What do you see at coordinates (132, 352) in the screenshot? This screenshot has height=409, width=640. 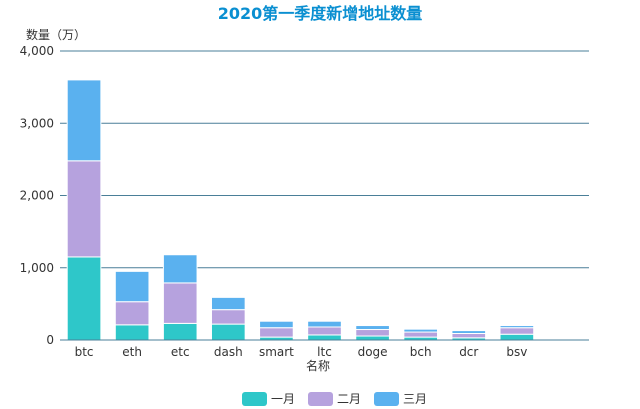 I see `x-tick-label: eth` at bounding box center [132, 352].